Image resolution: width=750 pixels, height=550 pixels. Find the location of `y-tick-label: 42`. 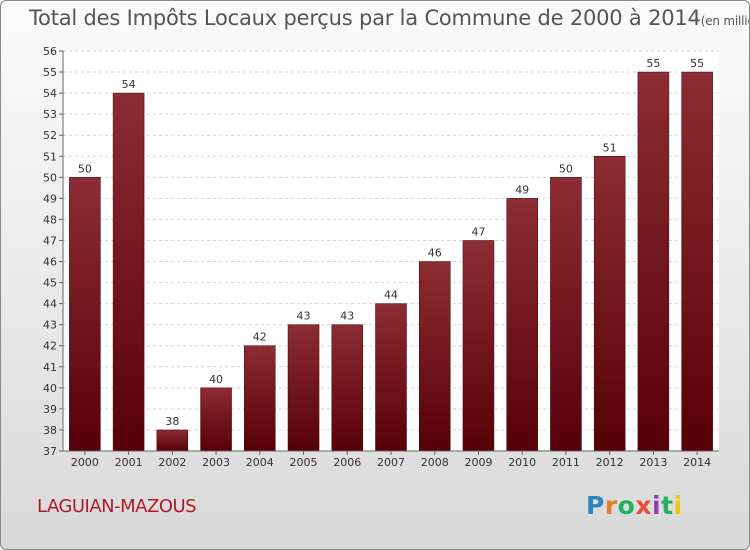

y-tick-label: 42 is located at coordinates (50, 346).